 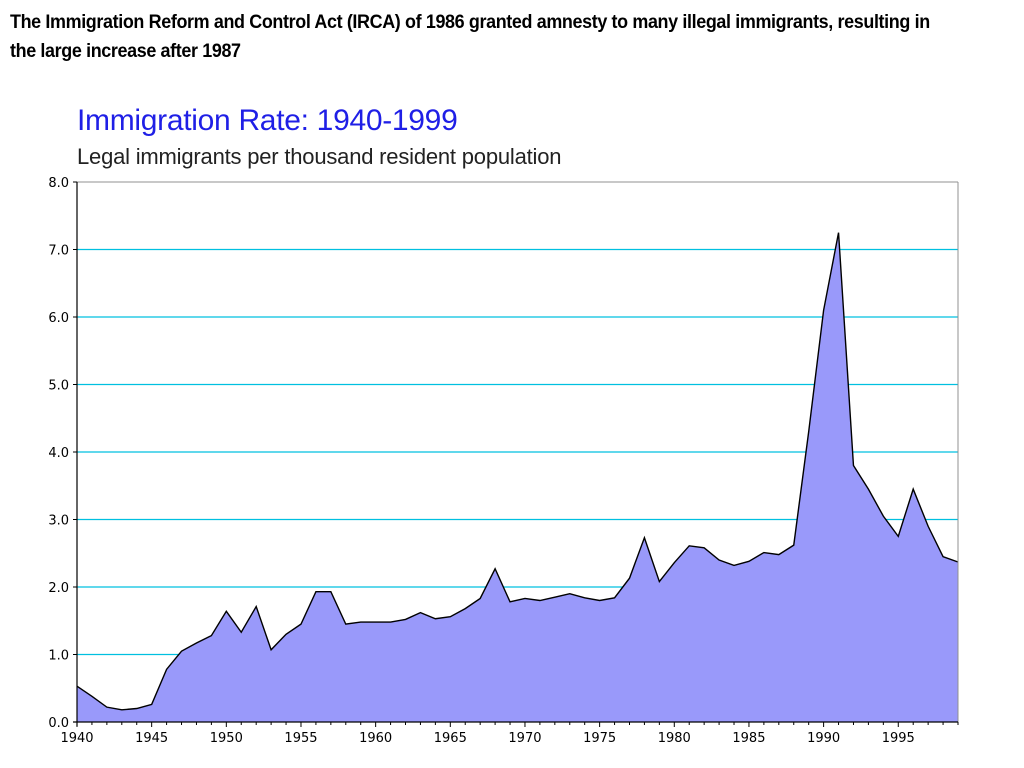 What do you see at coordinates (58, 183) in the screenshot?
I see `y-tick-label: 8.0` at bounding box center [58, 183].